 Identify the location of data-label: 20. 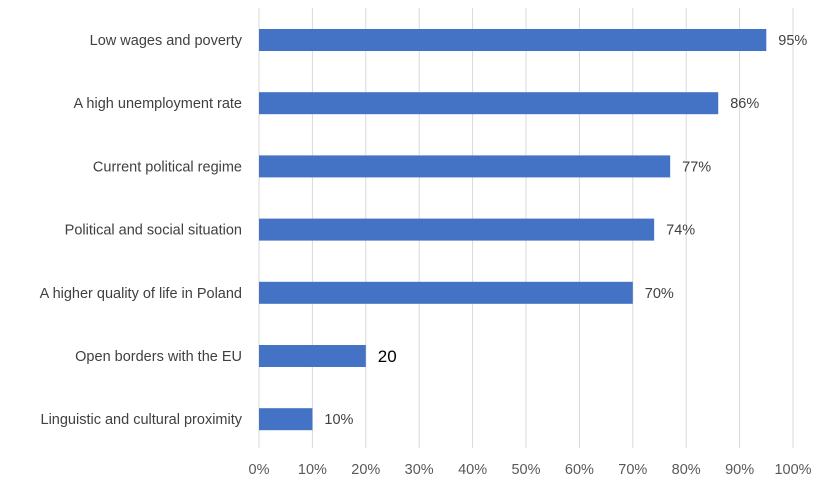
(387, 356).